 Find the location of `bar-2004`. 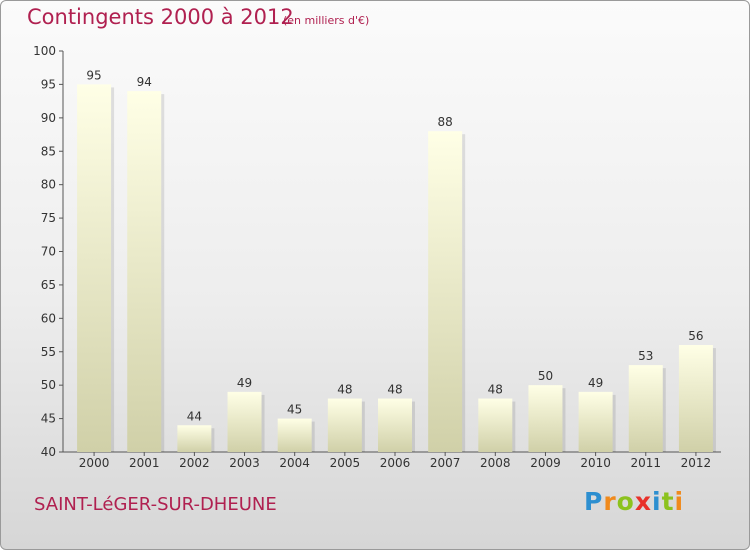

bar-2004 is located at coordinates (294, 435).